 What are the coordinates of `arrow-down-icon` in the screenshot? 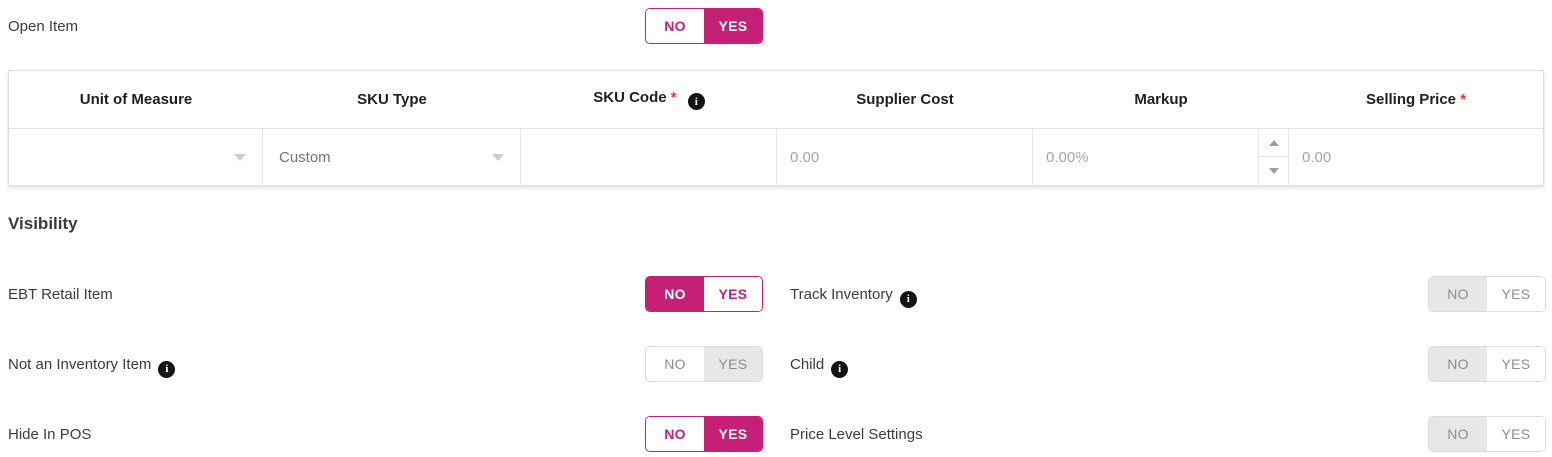 It's located at (1273, 171).